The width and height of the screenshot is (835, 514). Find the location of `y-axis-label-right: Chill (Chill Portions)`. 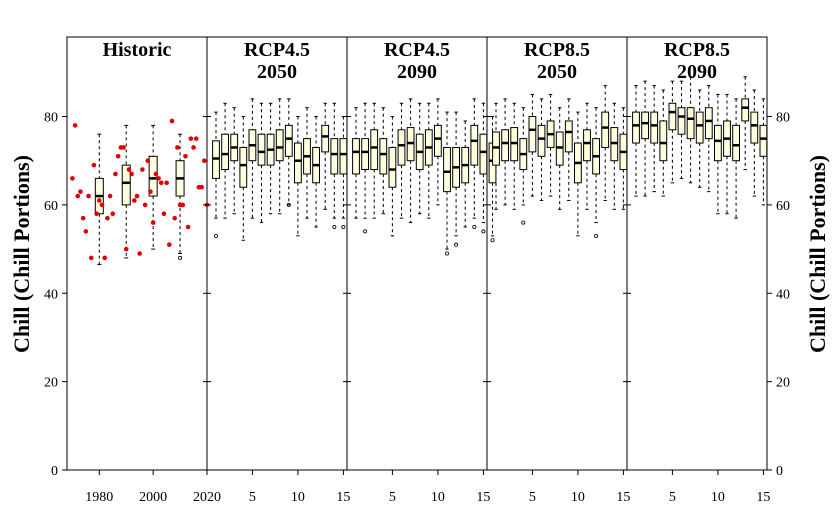

y-axis-label-right: Chill (Chill Portions) is located at coordinates (817, 254).